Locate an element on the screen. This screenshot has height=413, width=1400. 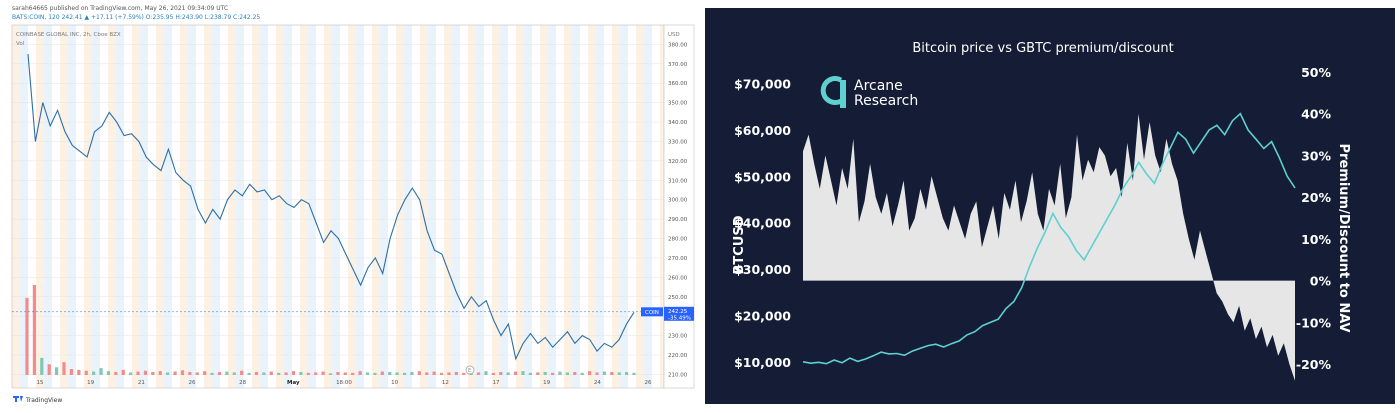
price-tick-label: 210.00 is located at coordinates (678, 375).